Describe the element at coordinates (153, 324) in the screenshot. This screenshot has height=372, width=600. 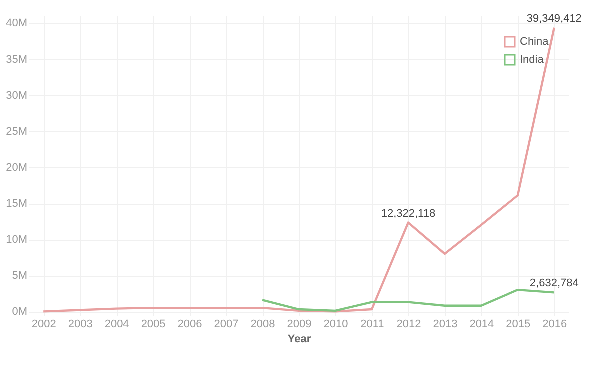
I see `x-tick-label: 2005` at that location.